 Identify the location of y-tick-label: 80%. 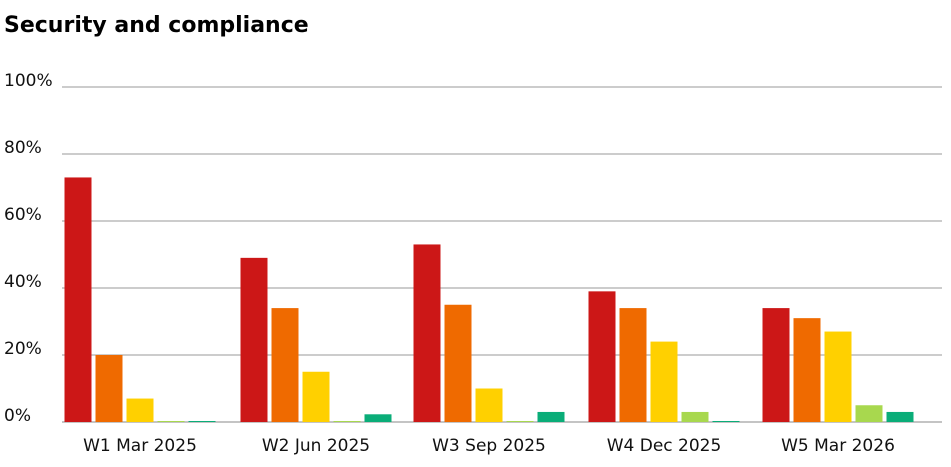
(23, 148).